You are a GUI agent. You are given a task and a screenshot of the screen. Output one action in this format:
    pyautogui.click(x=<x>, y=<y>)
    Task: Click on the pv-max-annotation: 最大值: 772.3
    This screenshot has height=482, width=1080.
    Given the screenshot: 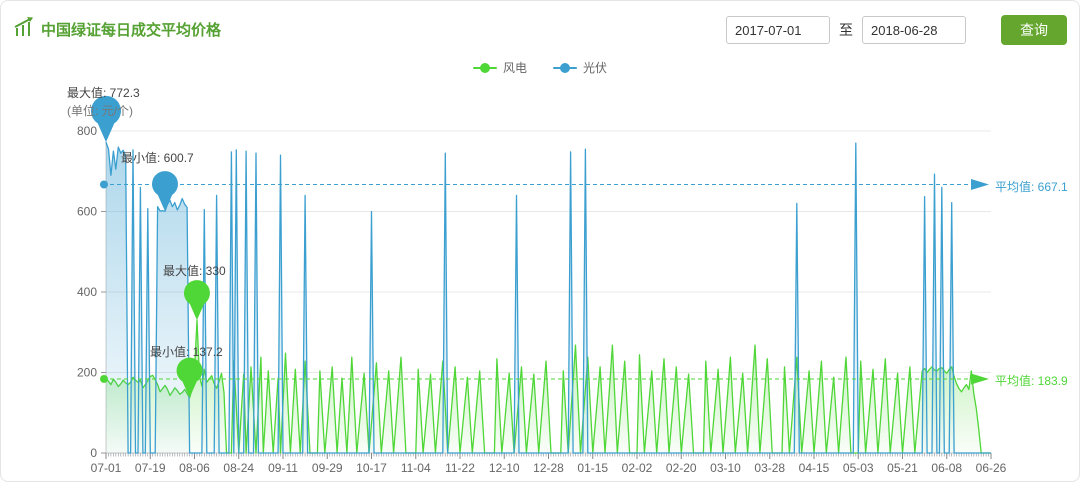 What is the action you would take?
    pyautogui.click(x=103, y=93)
    